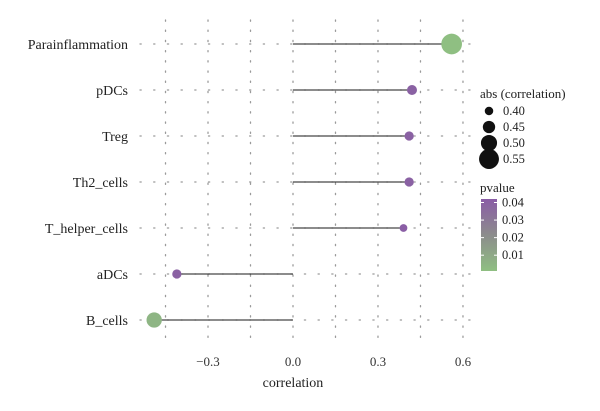 The width and height of the screenshot is (600, 411). I want to click on point-aDCs, so click(177, 274).